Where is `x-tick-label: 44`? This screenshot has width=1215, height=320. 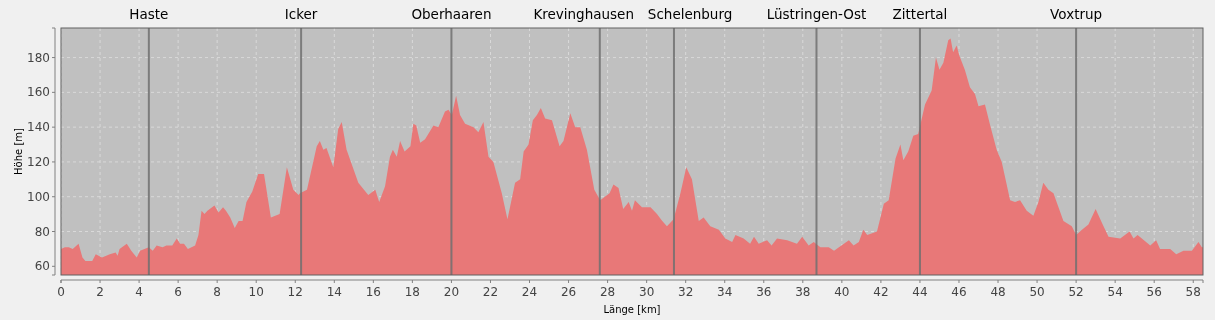 x-tick-label: 44 is located at coordinates (920, 292).